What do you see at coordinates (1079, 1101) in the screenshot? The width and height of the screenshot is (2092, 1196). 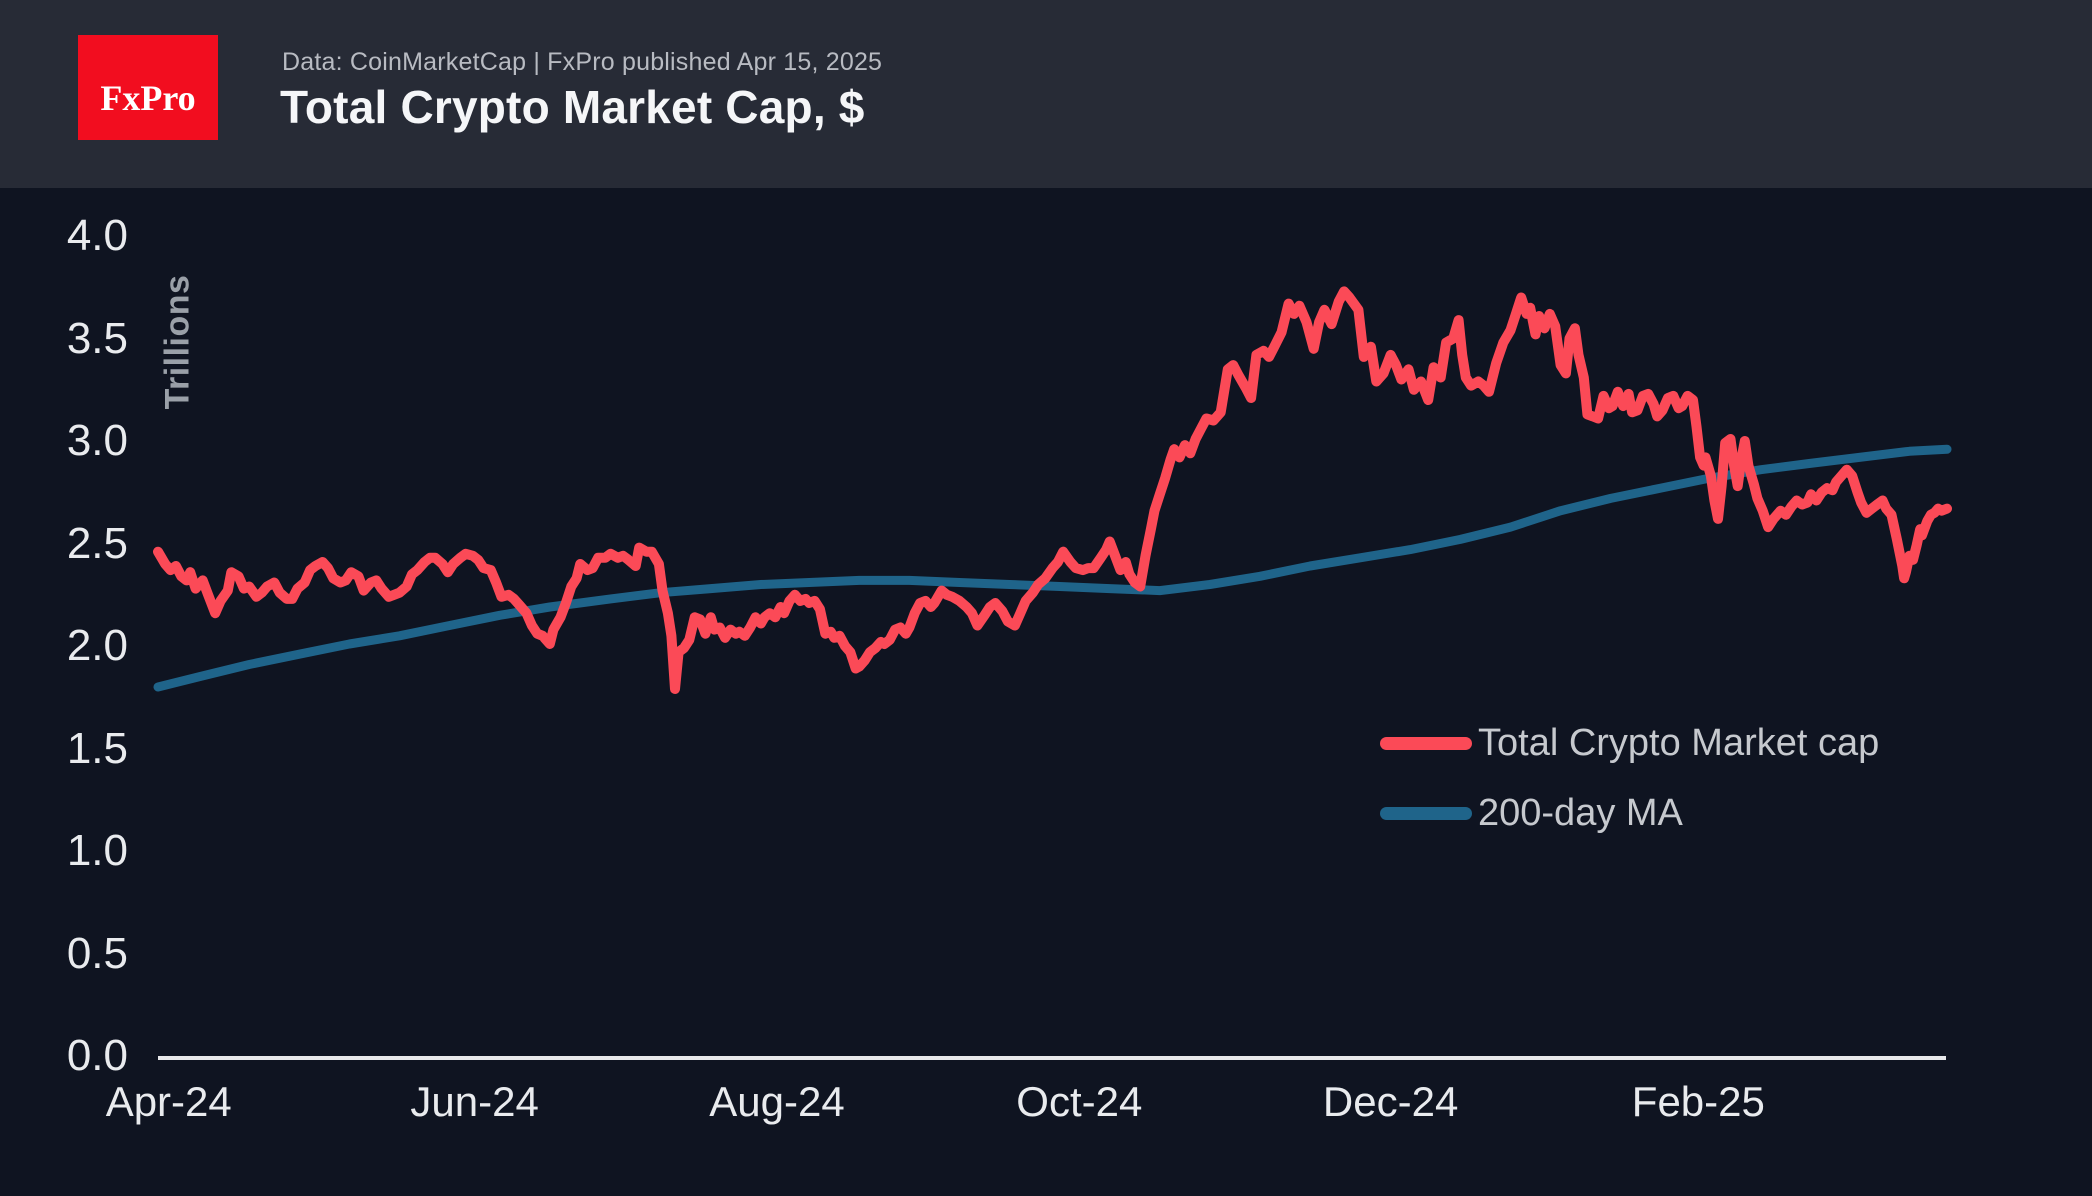 I see `x-tick-label: Oct-24` at bounding box center [1079, 1101].